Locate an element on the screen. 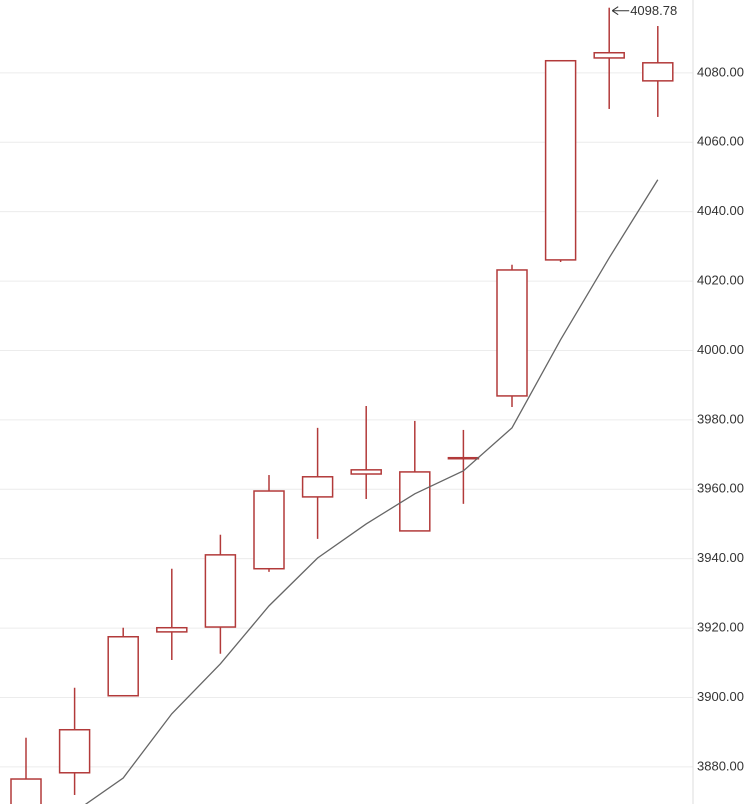 This screenshot has height=804, width=756. y-tick-label: 4080.00 is located at coordinates (720, 71).